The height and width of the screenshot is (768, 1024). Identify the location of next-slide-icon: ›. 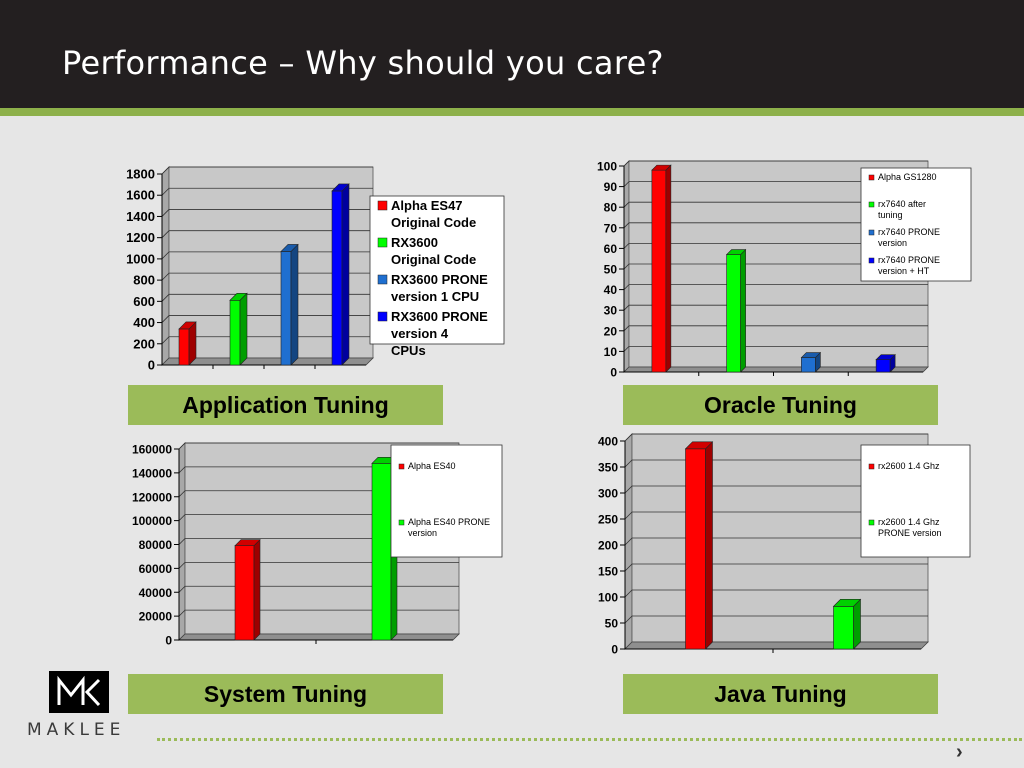
(959, 752).